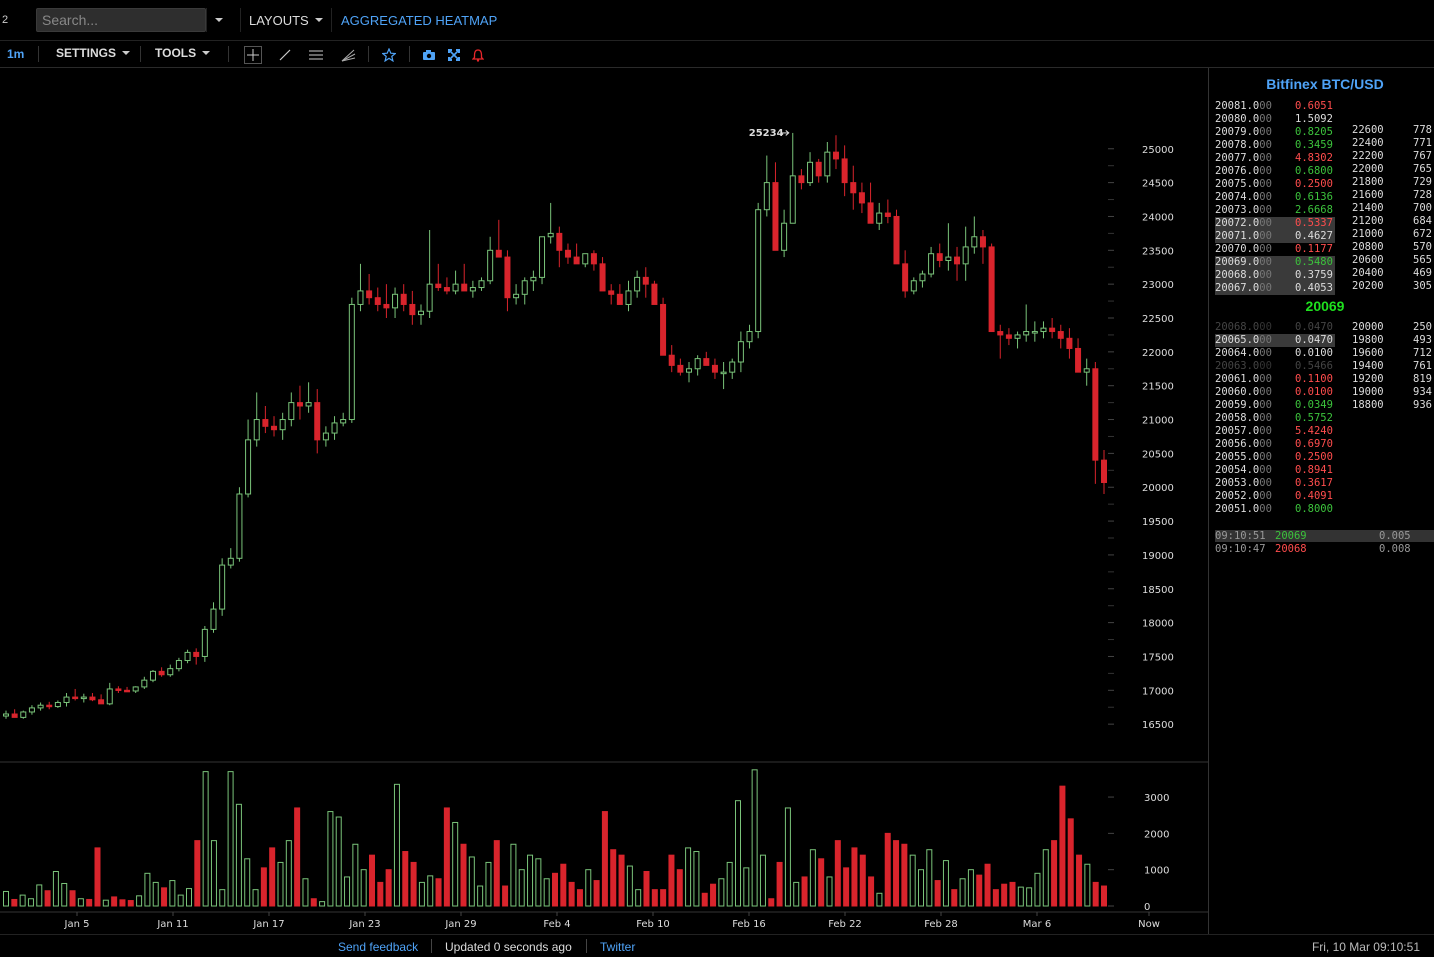  What do you see at coordinates (1237, 366) in the screenshot?
I see `order-price-main: 20063.0` at bounding box center [1237, 366].